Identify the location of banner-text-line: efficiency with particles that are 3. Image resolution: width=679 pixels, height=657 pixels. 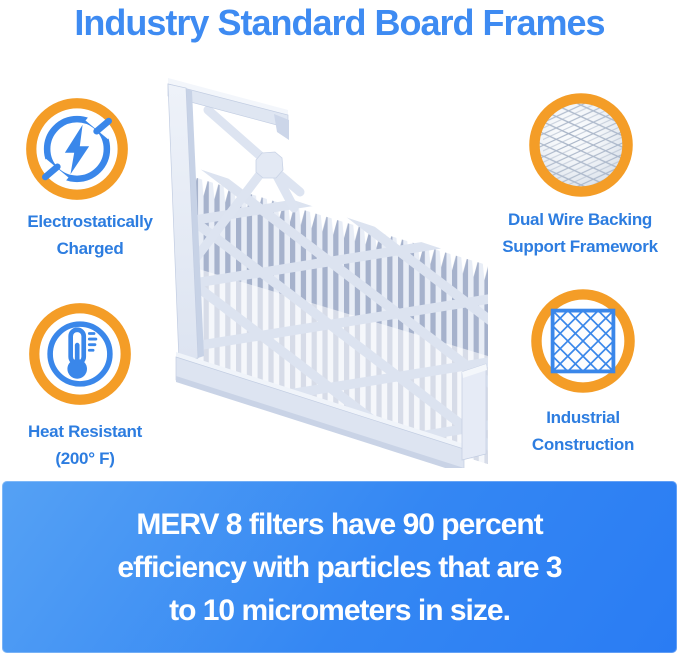
(339, 567).